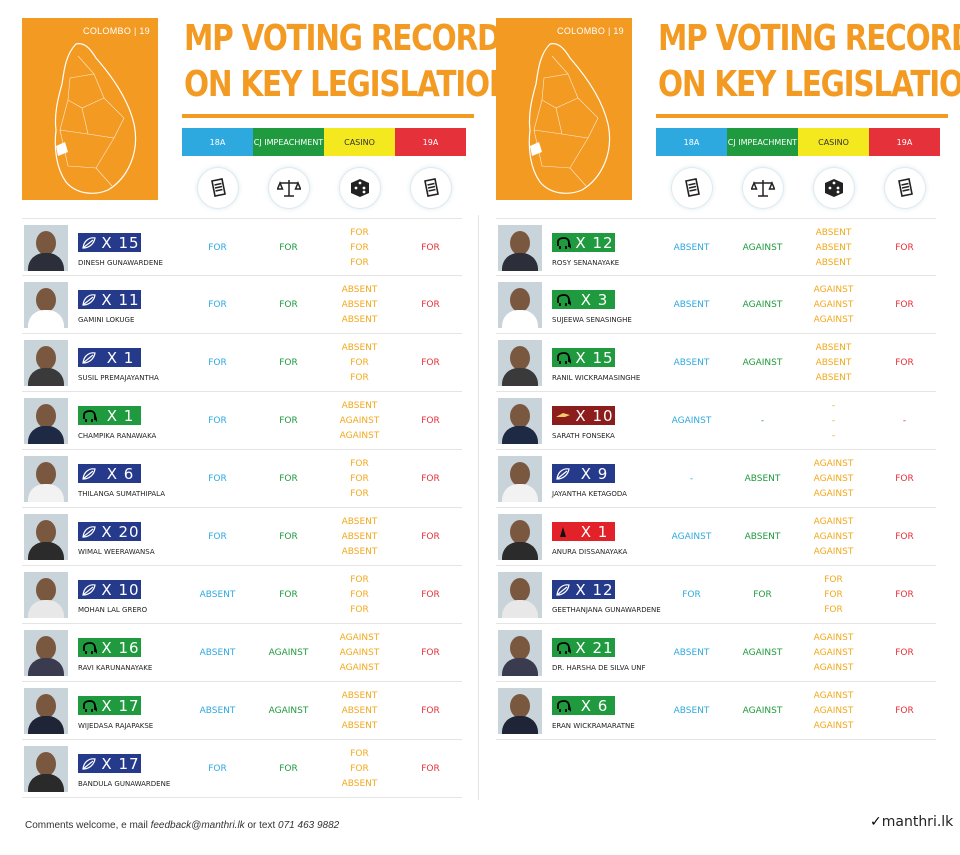  What do you see at coordinates (762, 537) in the screenshot?
I see `vote-cj-impeachment: ABSENT` at bounding box center [762, 537].